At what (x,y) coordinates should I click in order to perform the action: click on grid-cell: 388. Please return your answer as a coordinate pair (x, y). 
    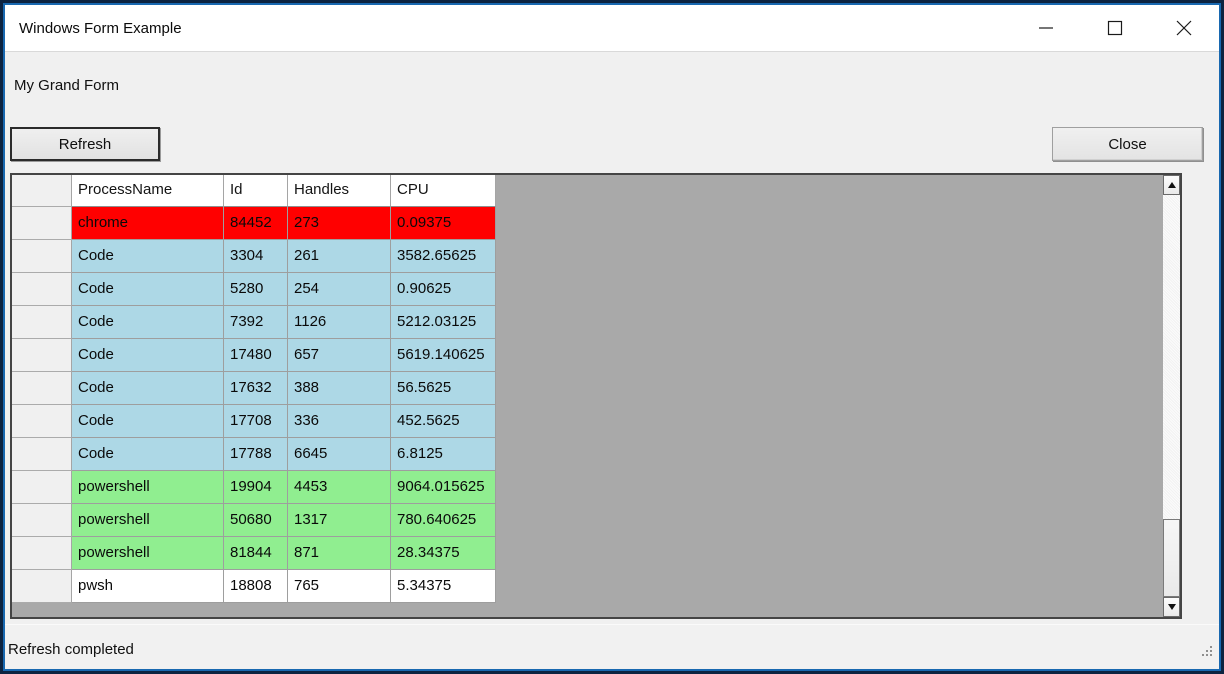
    Looking at the image, I should click on (339, 388).